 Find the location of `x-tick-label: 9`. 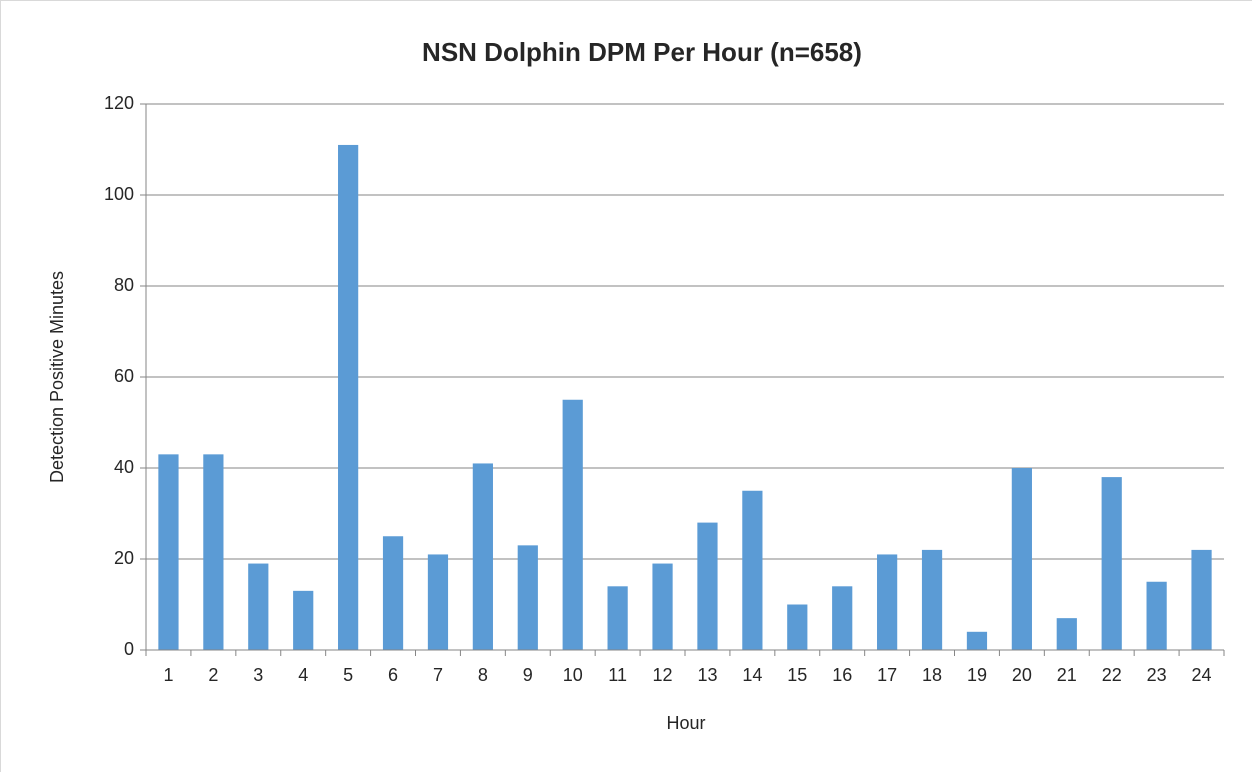

x-tick-label: 9 is located at coordinates (528, 675).